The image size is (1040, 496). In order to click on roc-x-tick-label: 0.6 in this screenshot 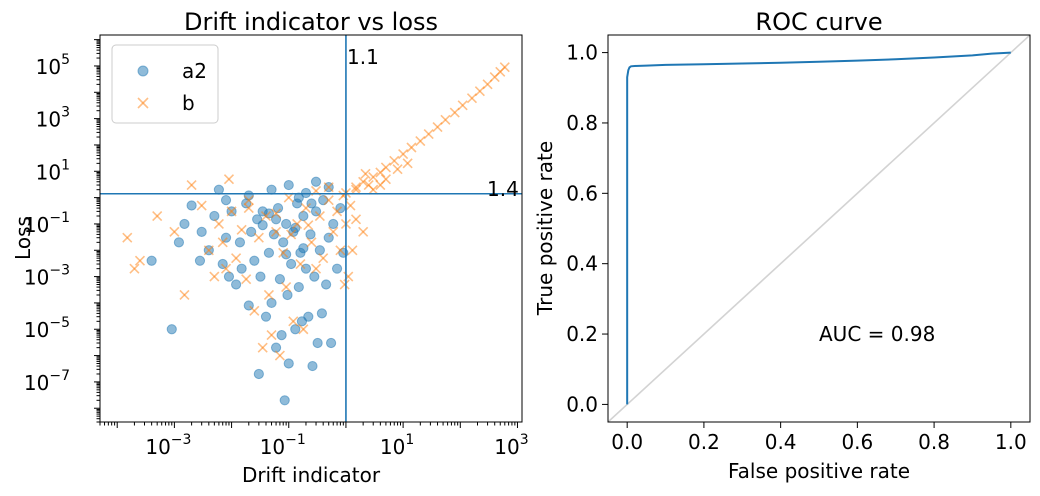, I will do `click(857, 442)`.